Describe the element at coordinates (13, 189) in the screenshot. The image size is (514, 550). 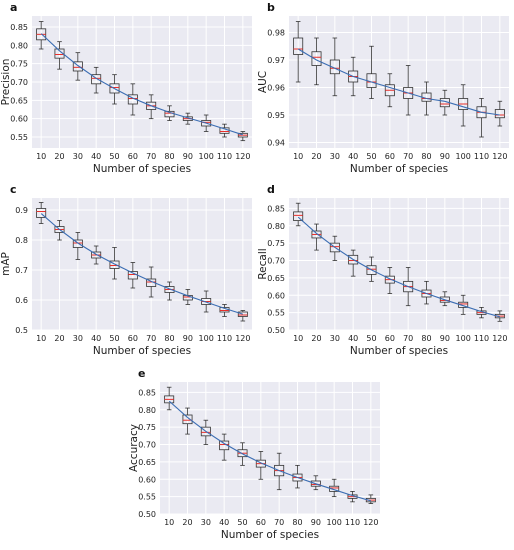
I see `panel-letter: c` at that location.